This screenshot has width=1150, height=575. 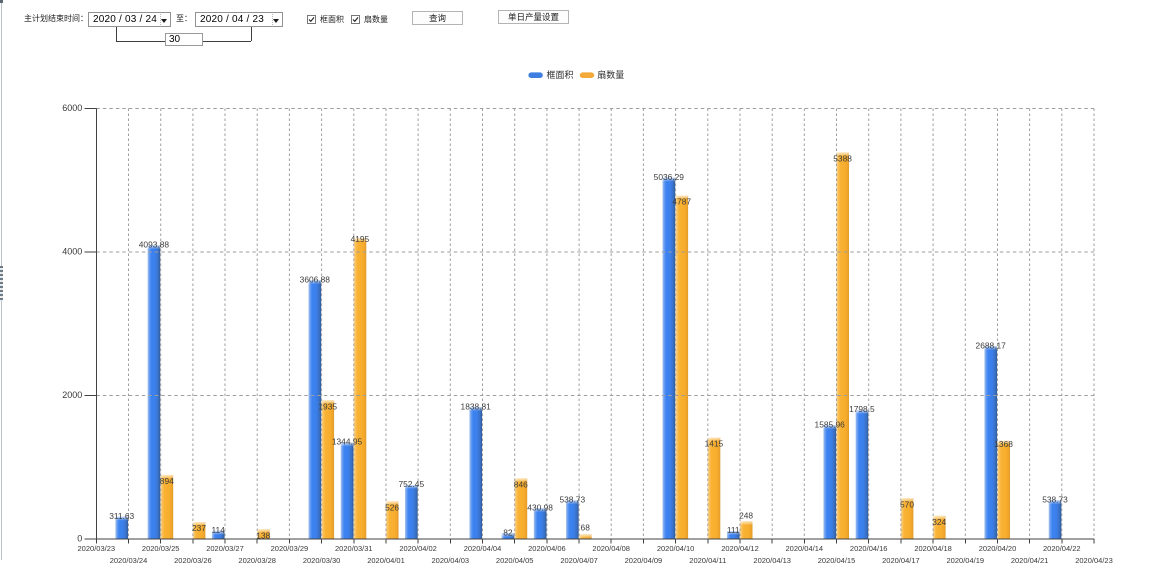 I want to click on svg-text: 430.98, so click(x=540, y=507).